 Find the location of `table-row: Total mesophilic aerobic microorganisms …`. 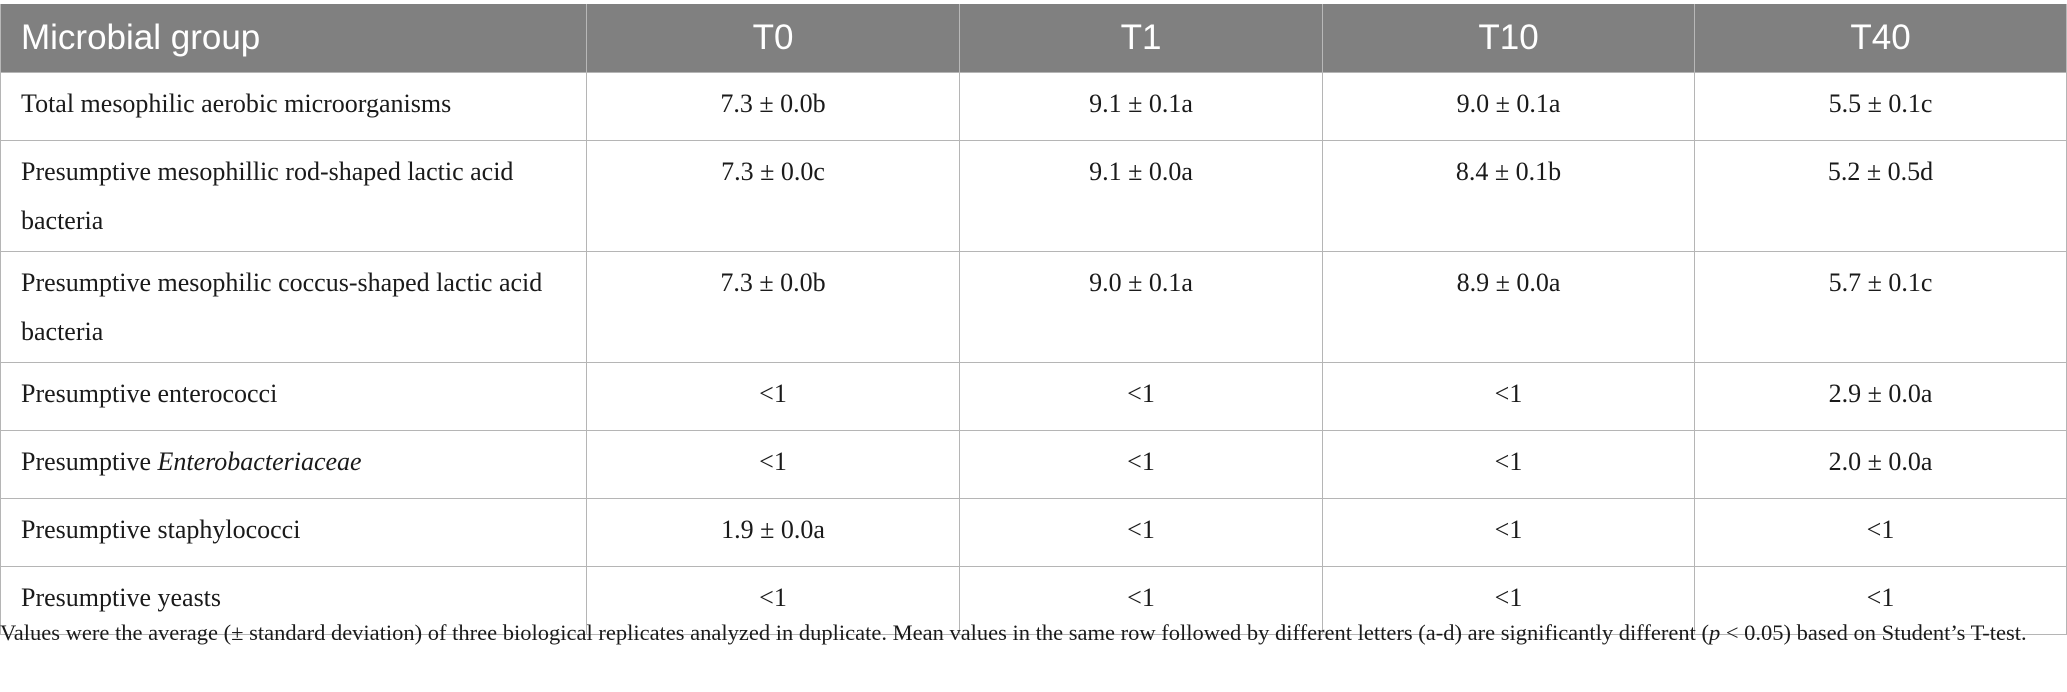

table-row: Total mesophilic aerobic microorganisms … is located at coordinates (1033, 106).